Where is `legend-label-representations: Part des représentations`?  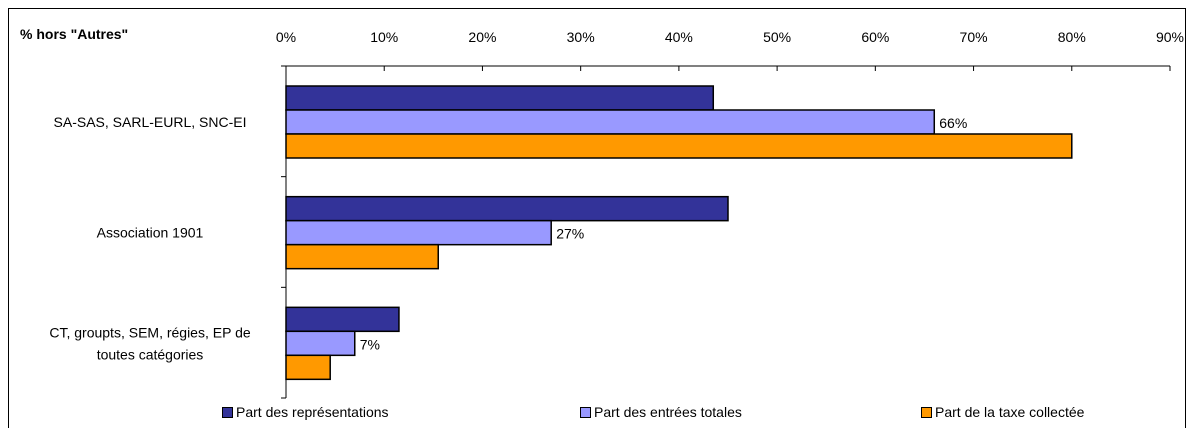 legend-label-representations: Part des représentations is located at coordinates (312, 412).